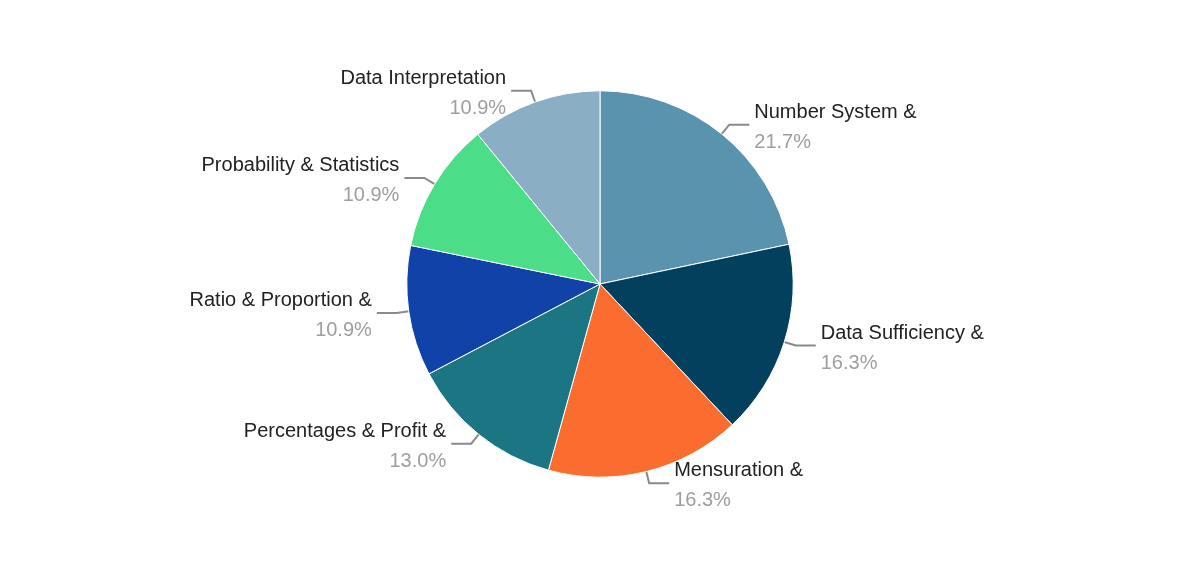 This screenshot has width=1200, height=568. What do you see at coordinates (423, 76) in the screenshot?
I see `slice-label: Data Interpretation` at bounding box center [423, 76].